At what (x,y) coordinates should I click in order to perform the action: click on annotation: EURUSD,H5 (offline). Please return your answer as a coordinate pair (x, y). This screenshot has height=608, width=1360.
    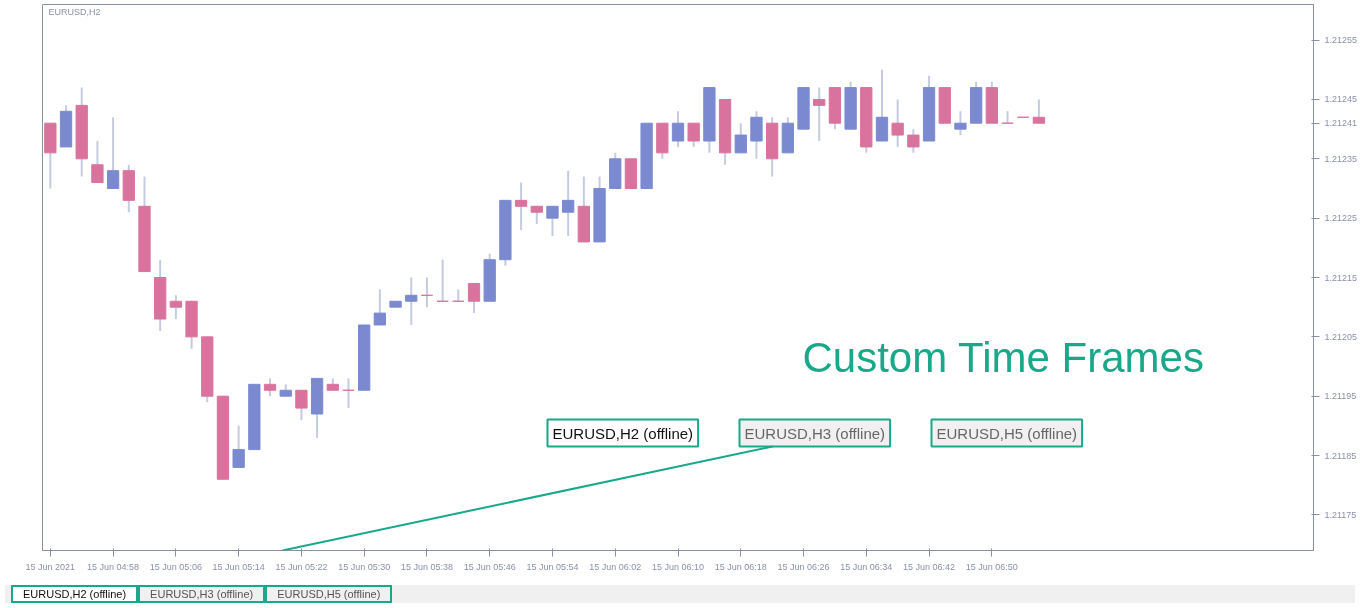
    Looking at the image, I should click on (1007, 433).